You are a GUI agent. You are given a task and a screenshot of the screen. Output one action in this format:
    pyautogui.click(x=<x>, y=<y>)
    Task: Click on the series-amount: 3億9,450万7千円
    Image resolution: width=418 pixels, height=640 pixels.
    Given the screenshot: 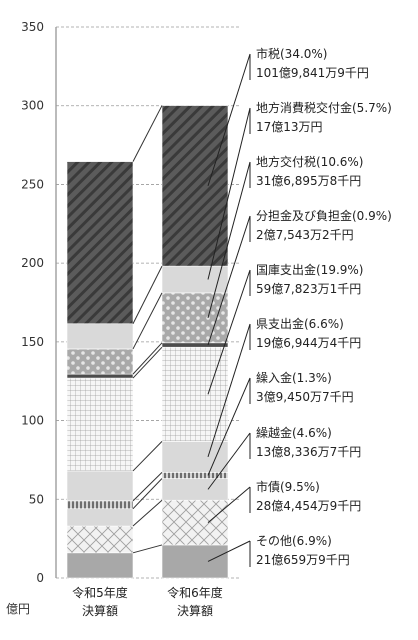 What is the action you would take?
    pyautogui.click(x=305, y=397)
    